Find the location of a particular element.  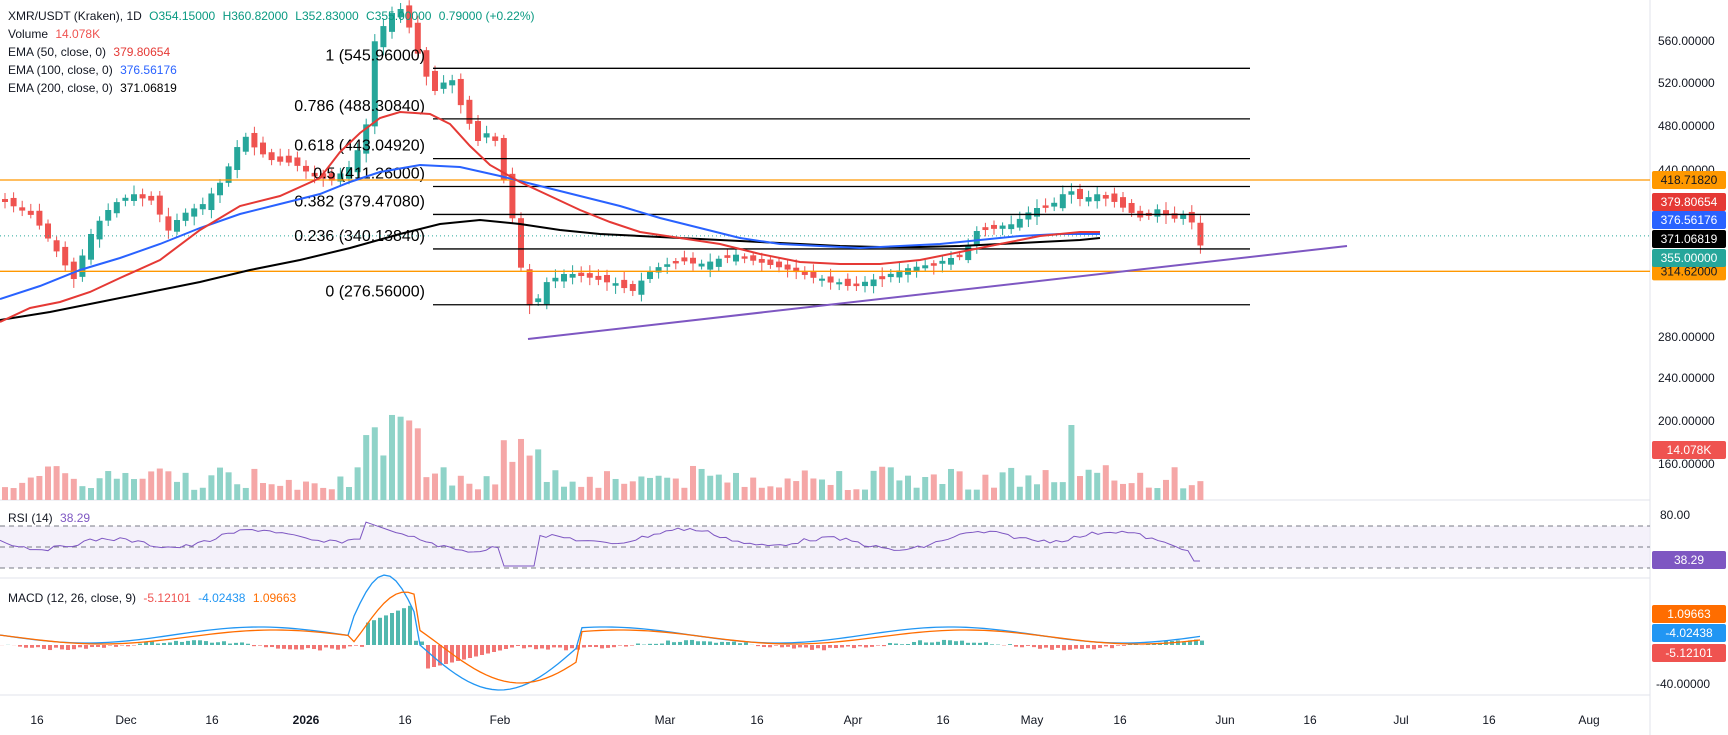

legend-low: L352.83000 is located at coordinates (327, 16).